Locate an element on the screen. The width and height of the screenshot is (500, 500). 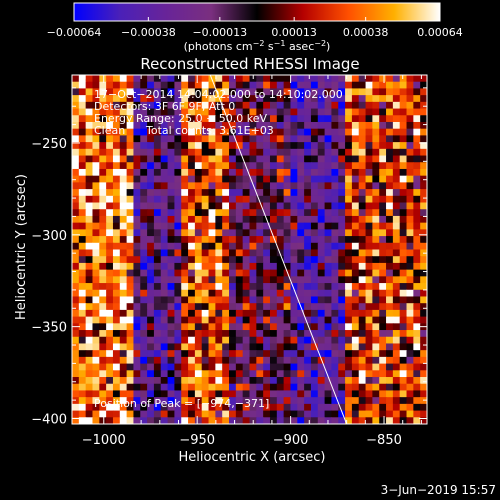
annotation-total-counts: Total counts: 3.61E+03 is located at coordinates (209, 130).